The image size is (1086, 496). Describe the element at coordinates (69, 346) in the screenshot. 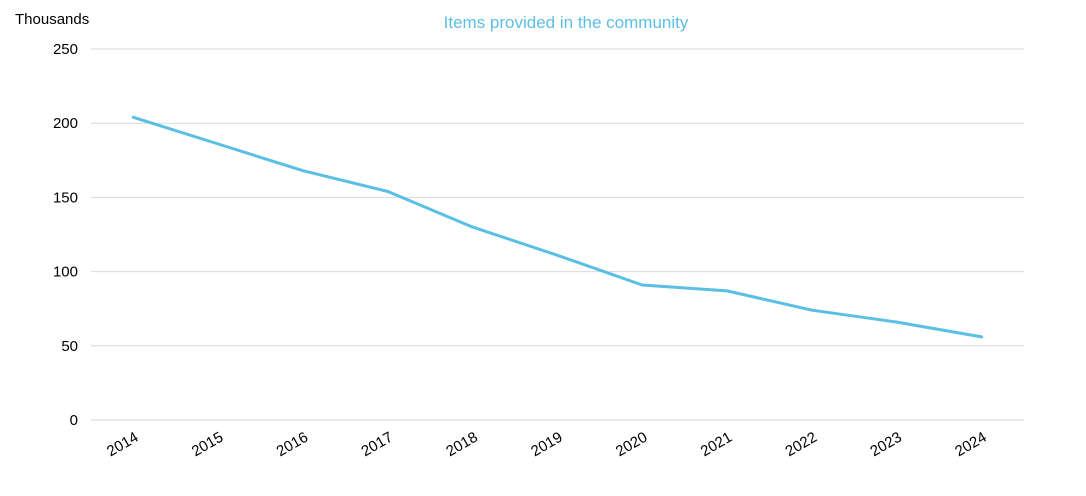

I see `y-tick-label: 50` at that location.